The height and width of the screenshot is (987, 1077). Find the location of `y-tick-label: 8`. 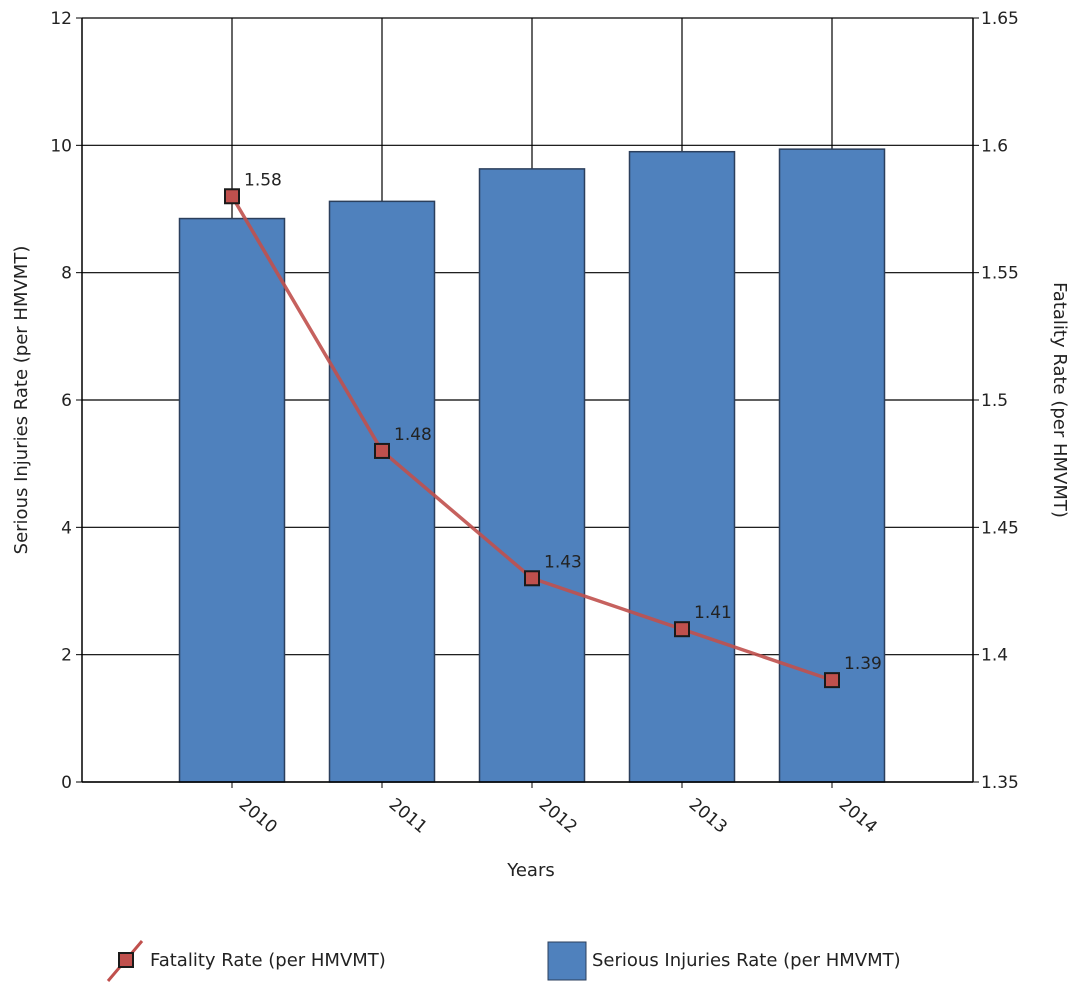

y-tick-label: 8 is located at coordinates (66, 274).